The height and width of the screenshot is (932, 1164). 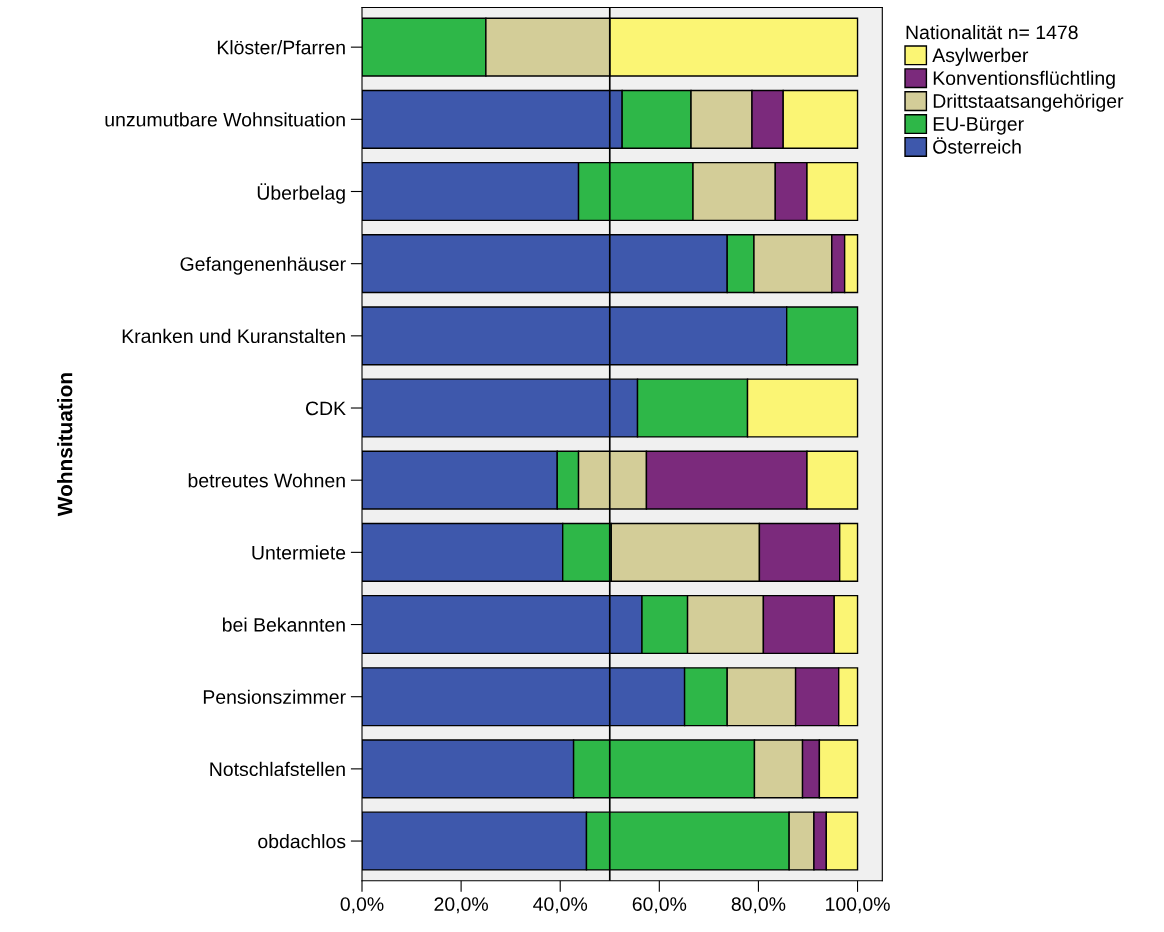 I want to click on y-tick-label: Pensionszimmer, so click(x=274, y=696).